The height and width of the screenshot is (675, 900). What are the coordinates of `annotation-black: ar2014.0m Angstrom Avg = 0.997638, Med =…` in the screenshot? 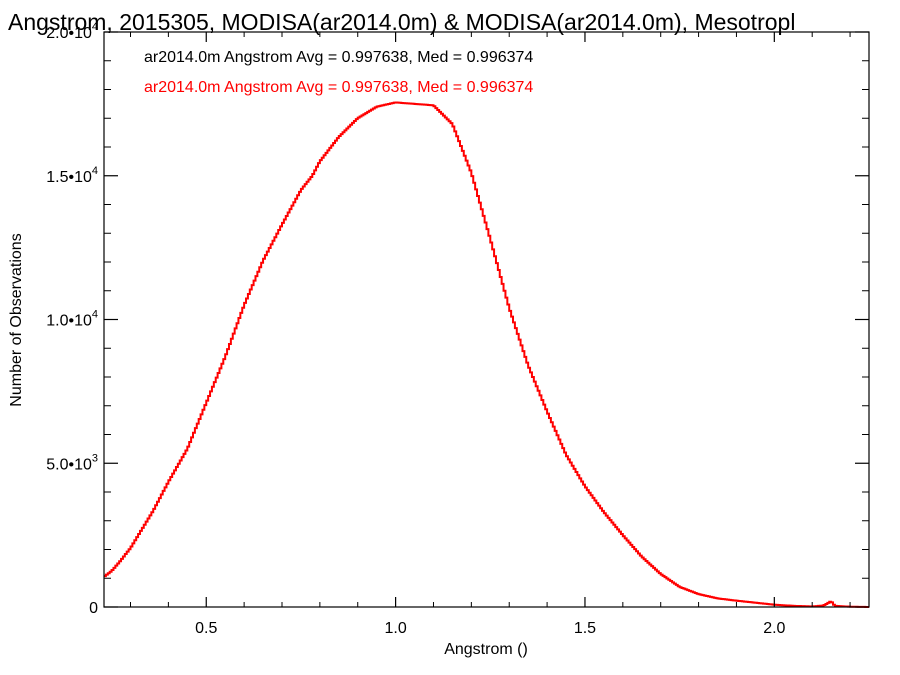 It's located at (338, 57).